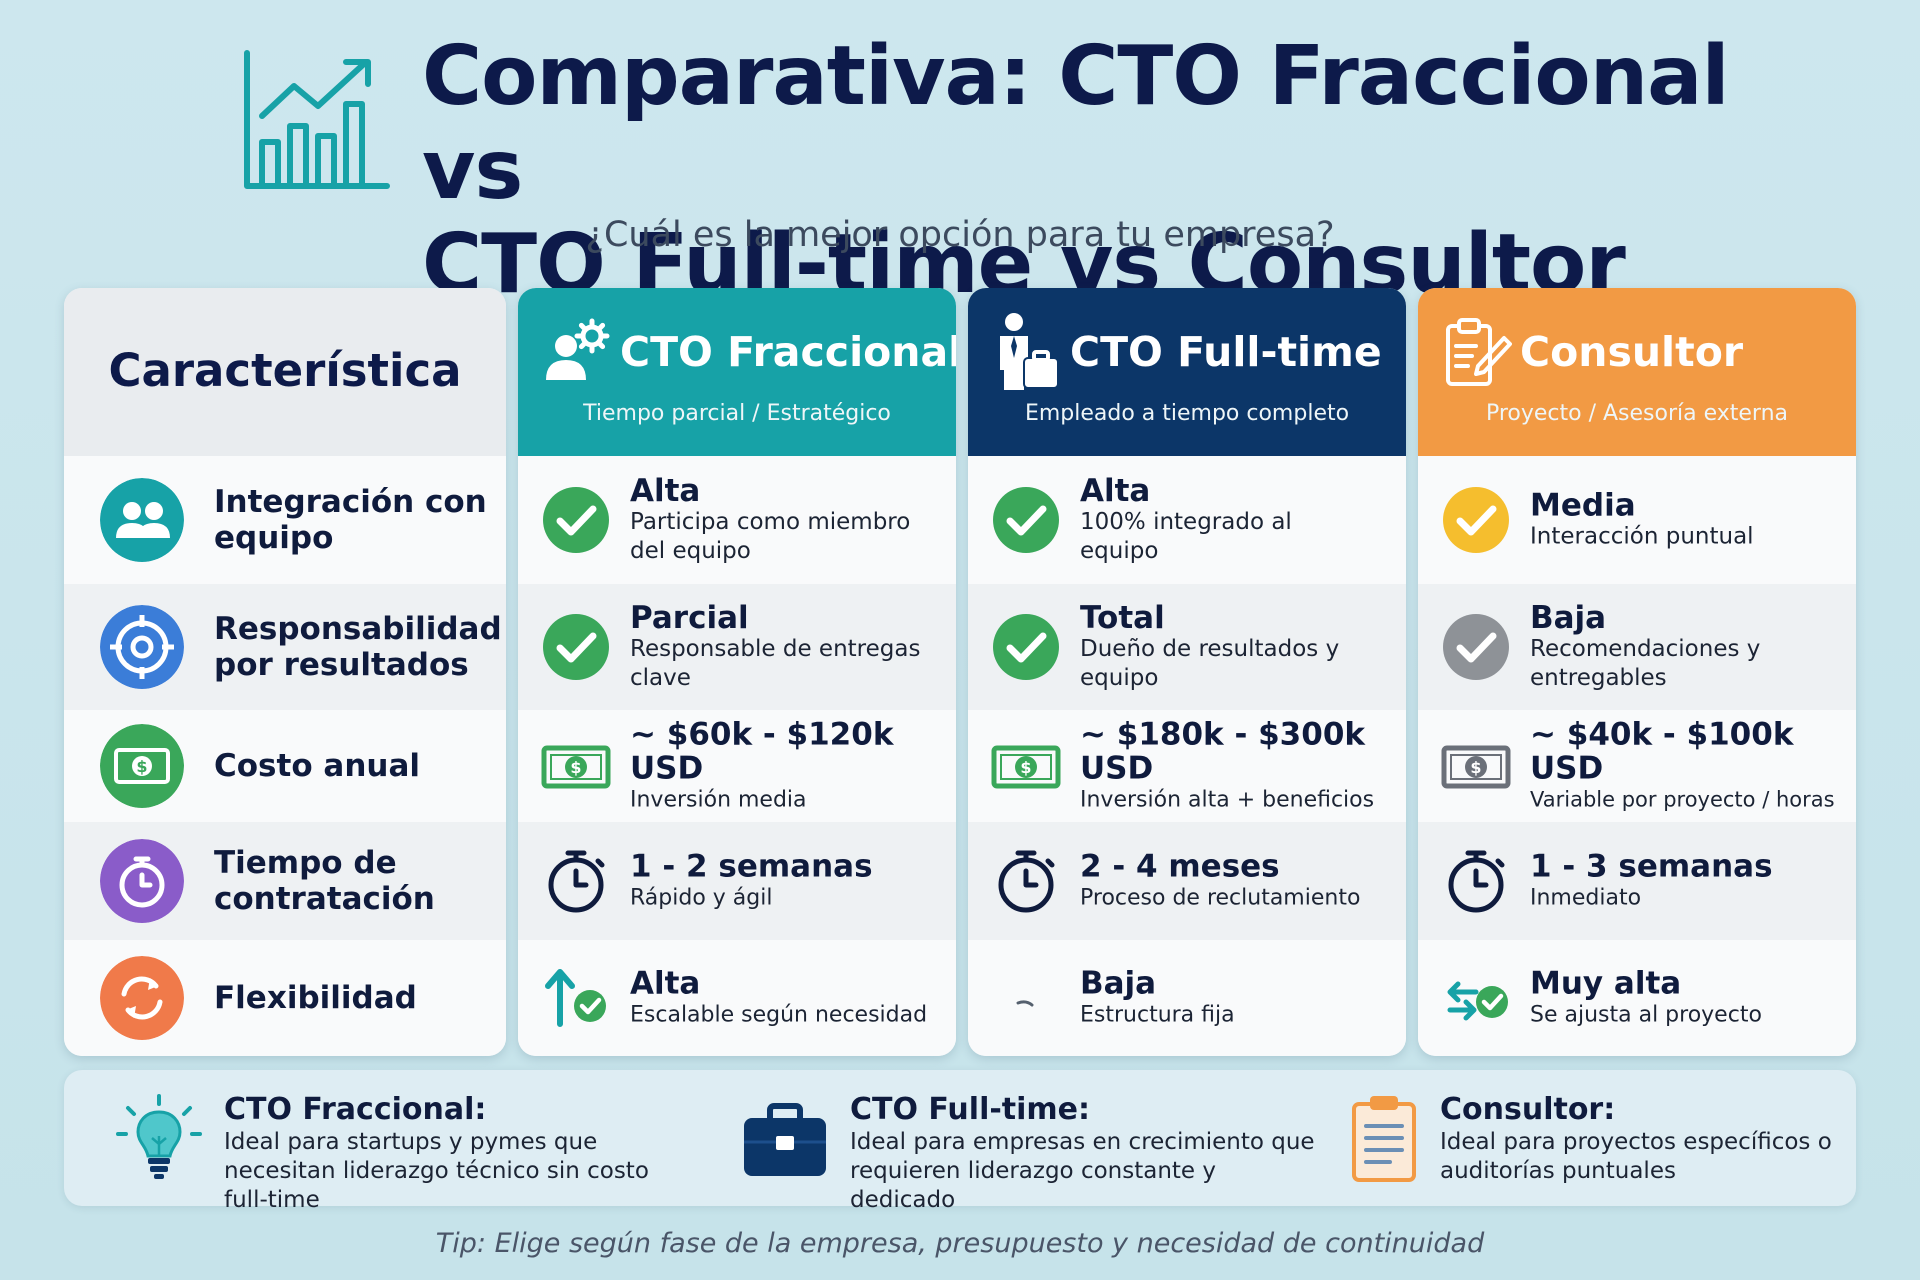  I want to click on feature-column-header: Característica, so click(285, 372).